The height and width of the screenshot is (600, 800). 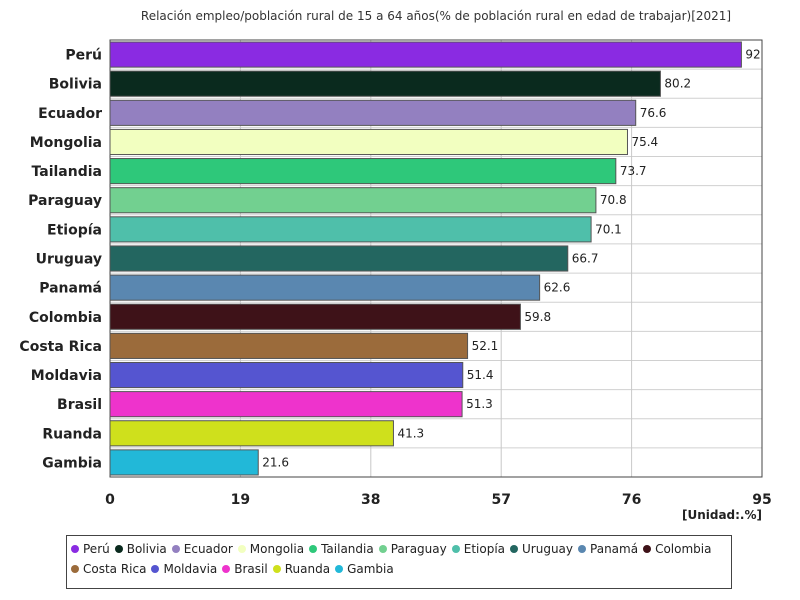 I want to click on legend-label: Gambia, so click(x=370, y=569).